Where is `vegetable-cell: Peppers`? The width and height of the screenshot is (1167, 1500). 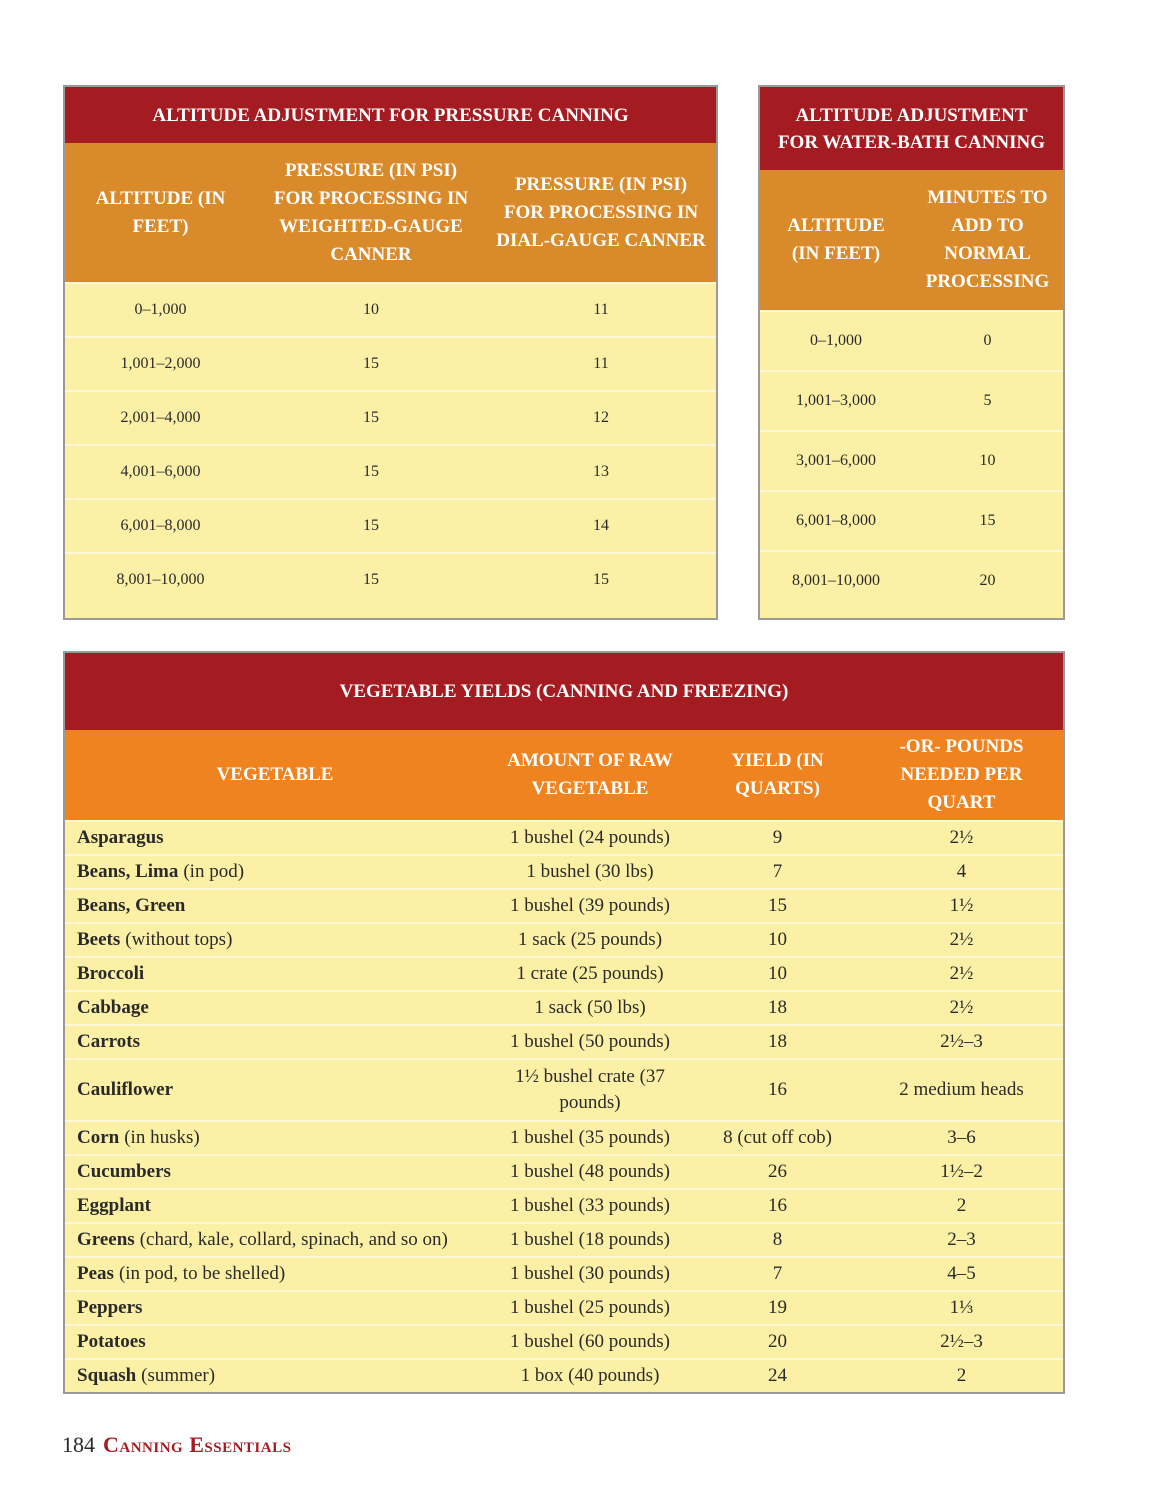 vegetable-cell: Peppers is located at coordinates (275, 1308).